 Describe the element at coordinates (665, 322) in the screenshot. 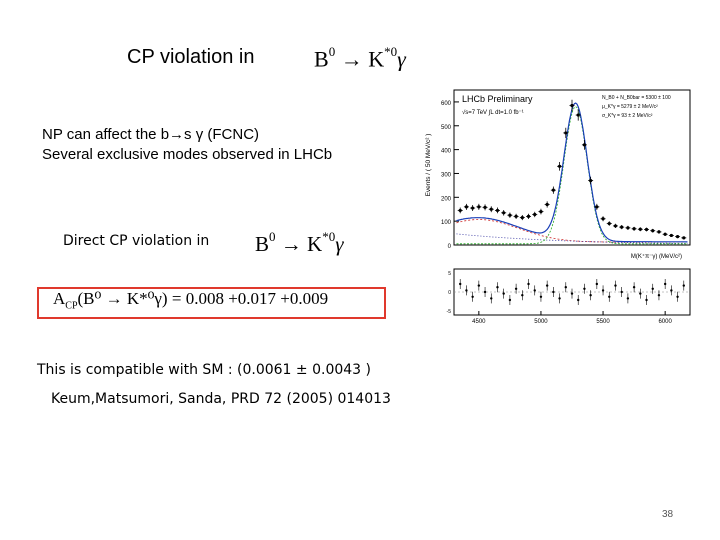

I see `x-tick-label: 6000` at that location.